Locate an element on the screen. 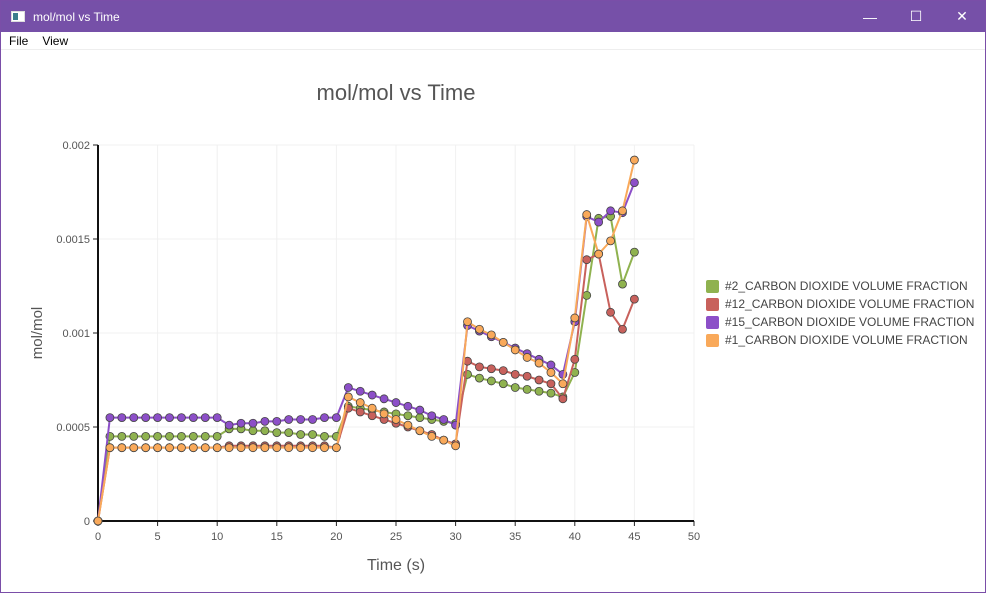 The width and height of the screenshot is (986, 594). legend-label: #12_CARBON DIOXIDE VOLUME FRACTION is located at coordinates (850, 304).